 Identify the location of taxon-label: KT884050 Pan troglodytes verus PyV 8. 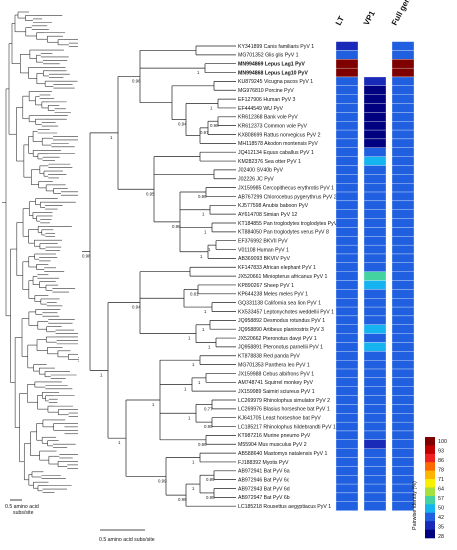
(283, 233).